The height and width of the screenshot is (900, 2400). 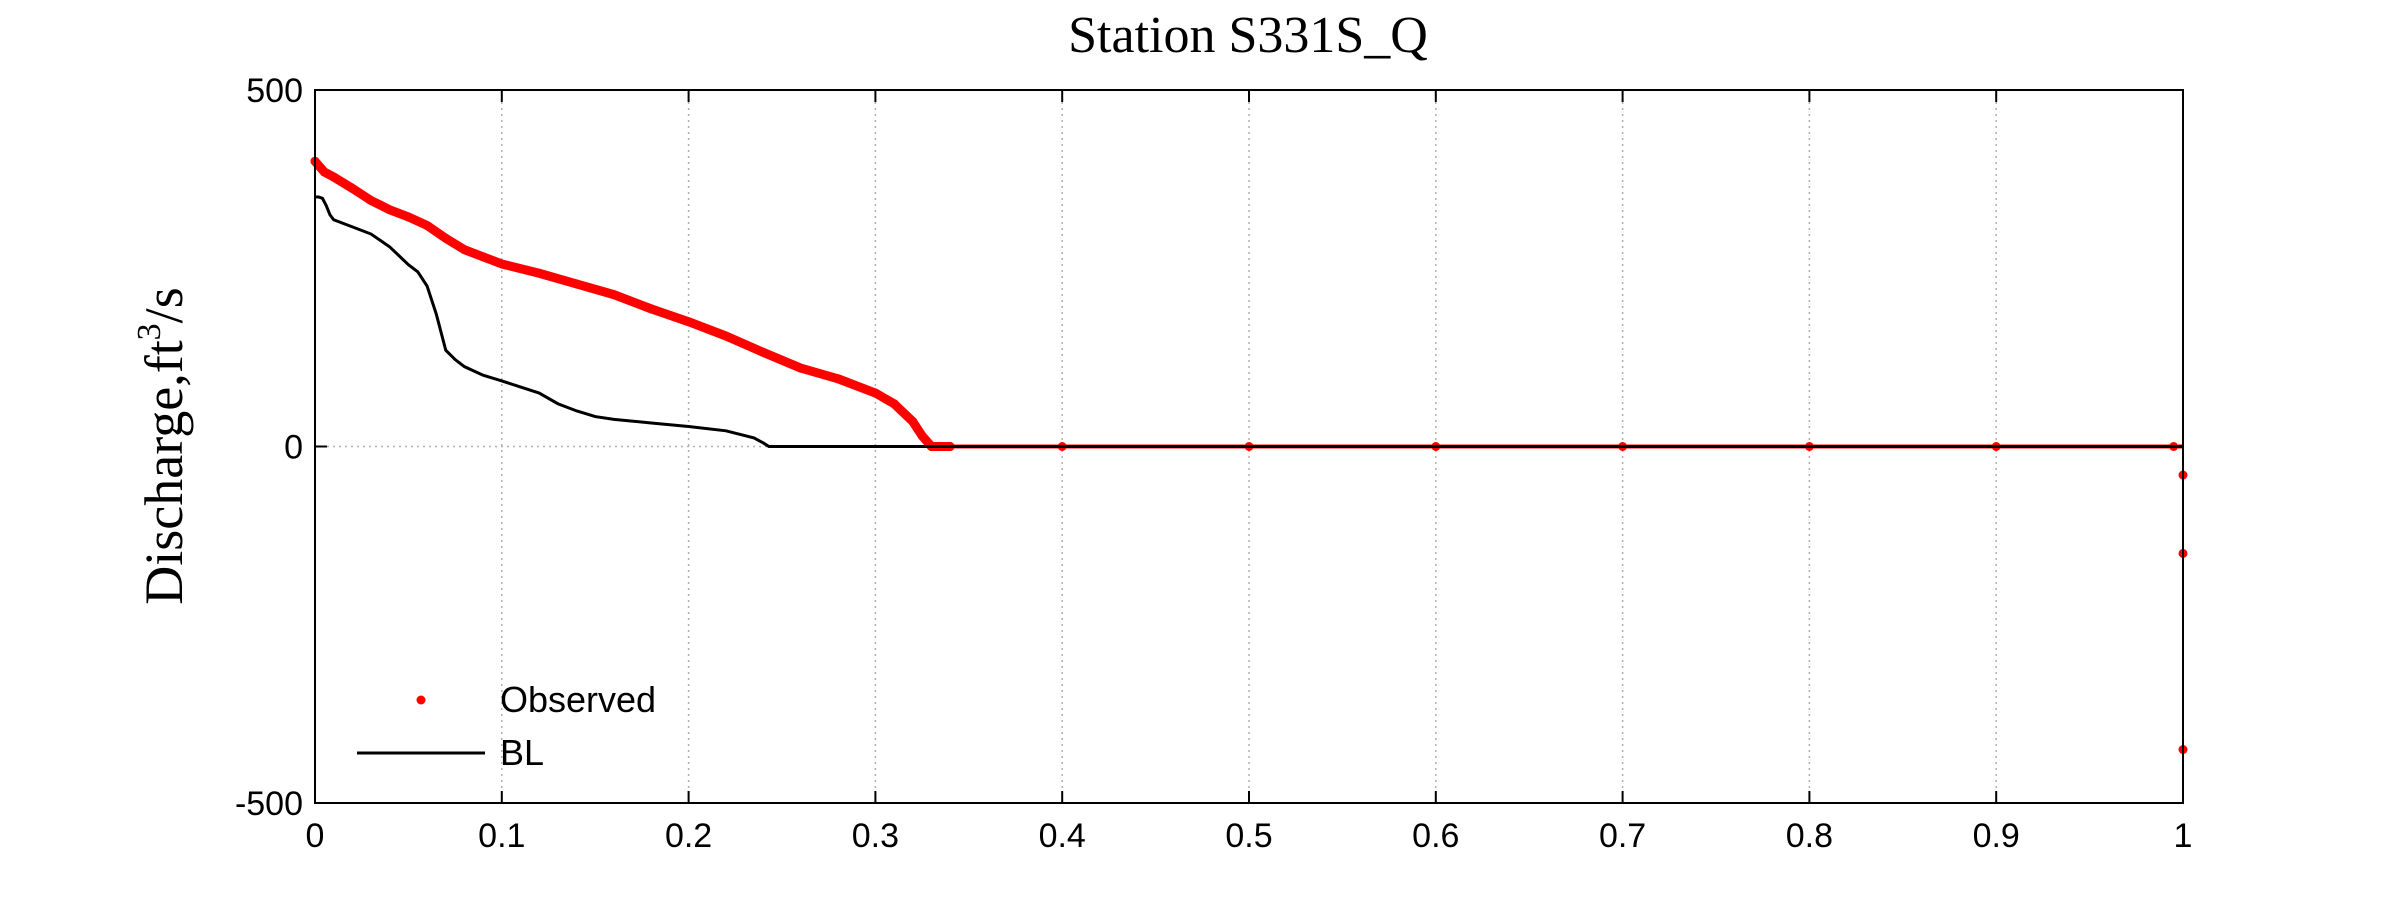 I want to click on x-tick-label: 0.8, so click(x=1809, y=836).